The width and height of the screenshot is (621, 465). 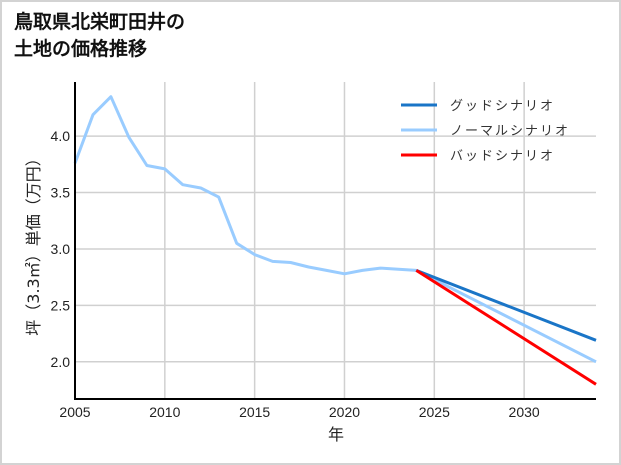 I want to click on y-tick-label: 2.5, so click(x=61, y=305).